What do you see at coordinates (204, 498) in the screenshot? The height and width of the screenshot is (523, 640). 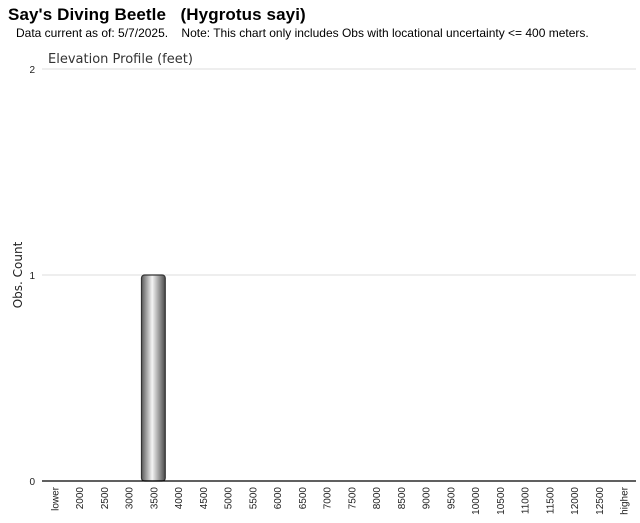 I see `x-tick-label: 4500` at bounding box center [204, 498].